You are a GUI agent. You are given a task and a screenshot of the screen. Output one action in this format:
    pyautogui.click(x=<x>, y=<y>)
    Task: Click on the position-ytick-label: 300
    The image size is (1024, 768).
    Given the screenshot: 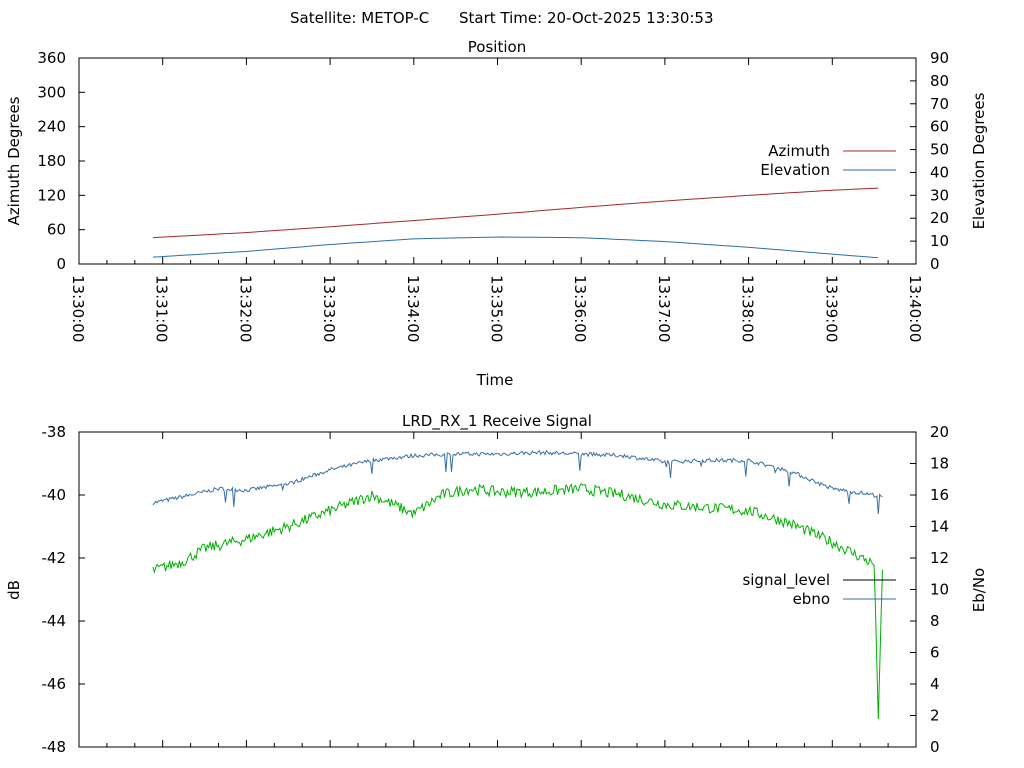 What is the action you would take?
    pyautogui.click(x=51, y=92)
    